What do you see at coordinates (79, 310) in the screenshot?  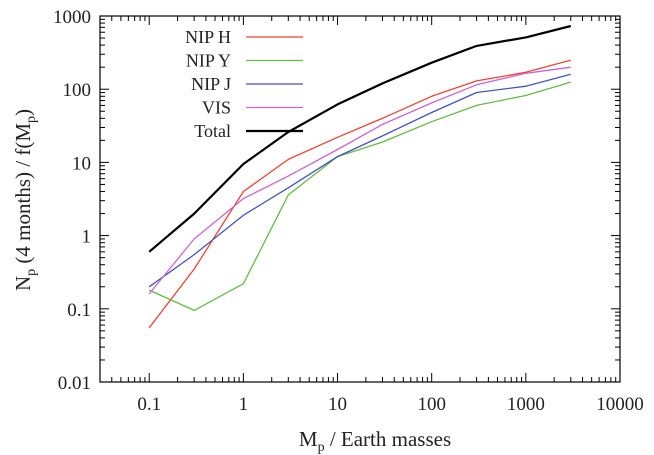 I see `y-tick-label: 0.1` at bounding box center [79, 310].